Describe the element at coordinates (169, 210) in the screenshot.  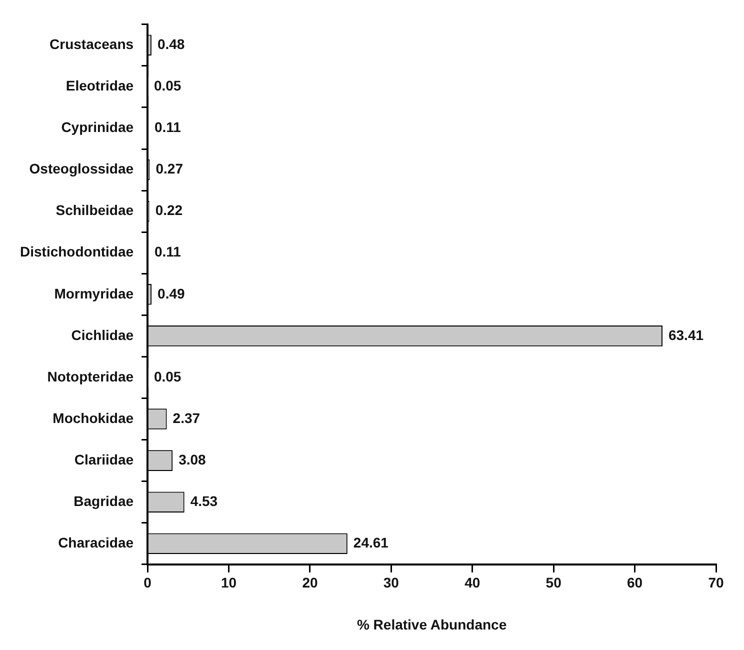
I see `data-label: 0.22` at that location.